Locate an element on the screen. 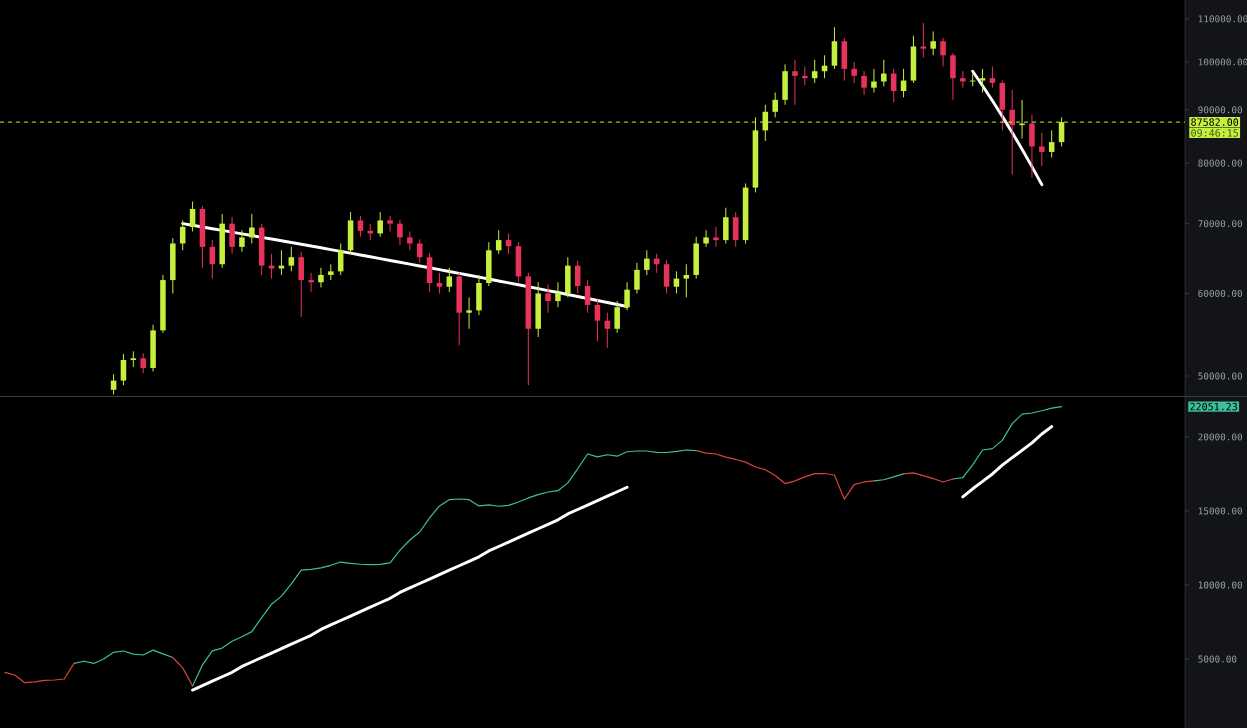 This screenshot has height=728, width=1247. y-tick-label: 50000.00 is located at coordinates (1220, 376).